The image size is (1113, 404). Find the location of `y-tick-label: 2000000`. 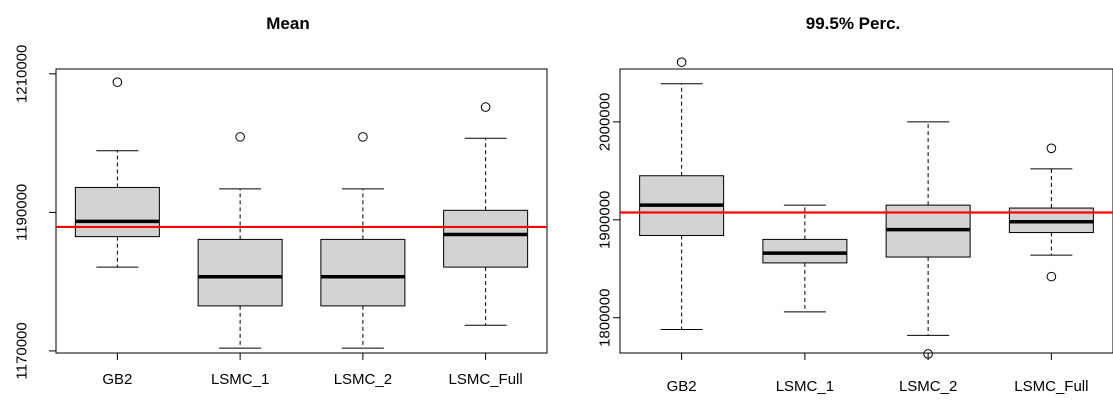

y-tick-label: 2000000 is located at coordinates (605, 122).